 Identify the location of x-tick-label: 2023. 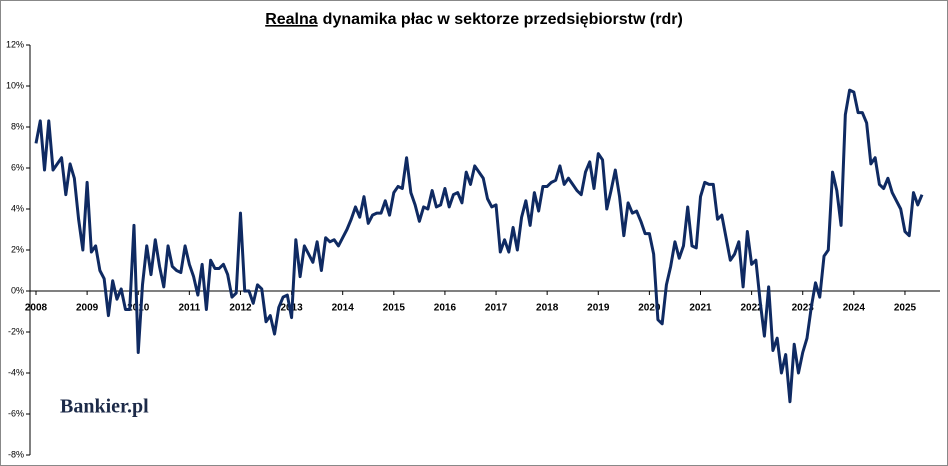
(803, 308).